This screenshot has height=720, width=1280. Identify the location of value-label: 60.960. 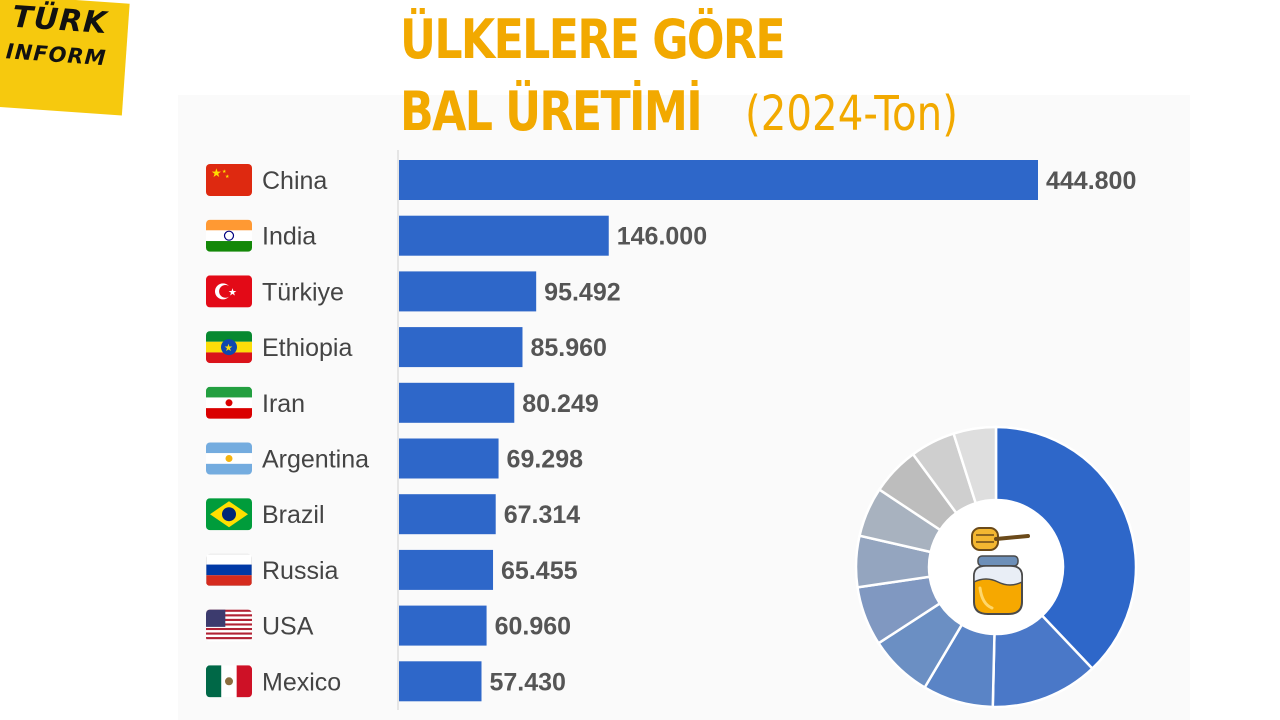
(533, 627).